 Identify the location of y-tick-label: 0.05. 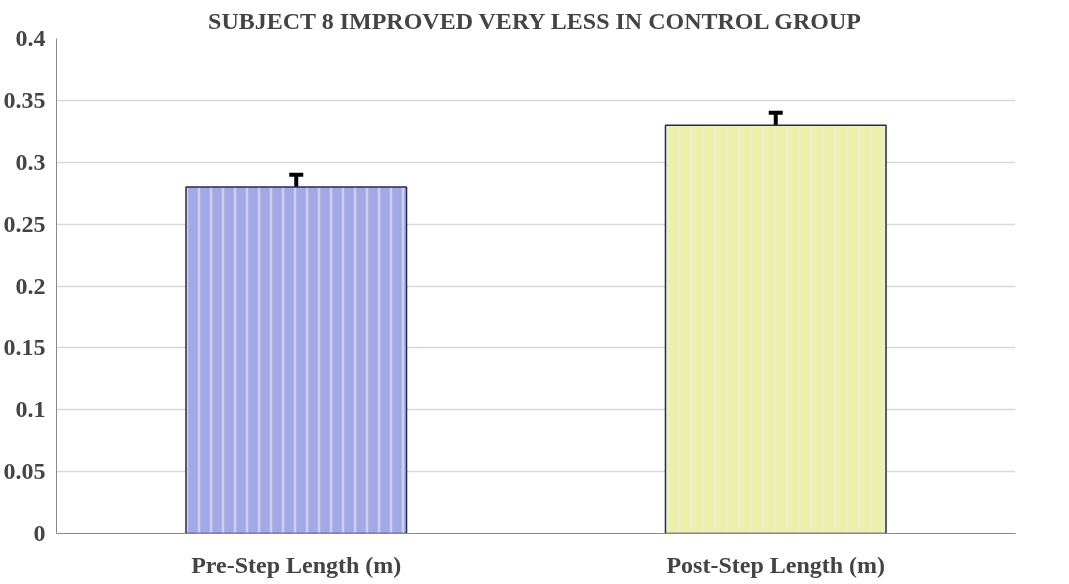
(24, 471).